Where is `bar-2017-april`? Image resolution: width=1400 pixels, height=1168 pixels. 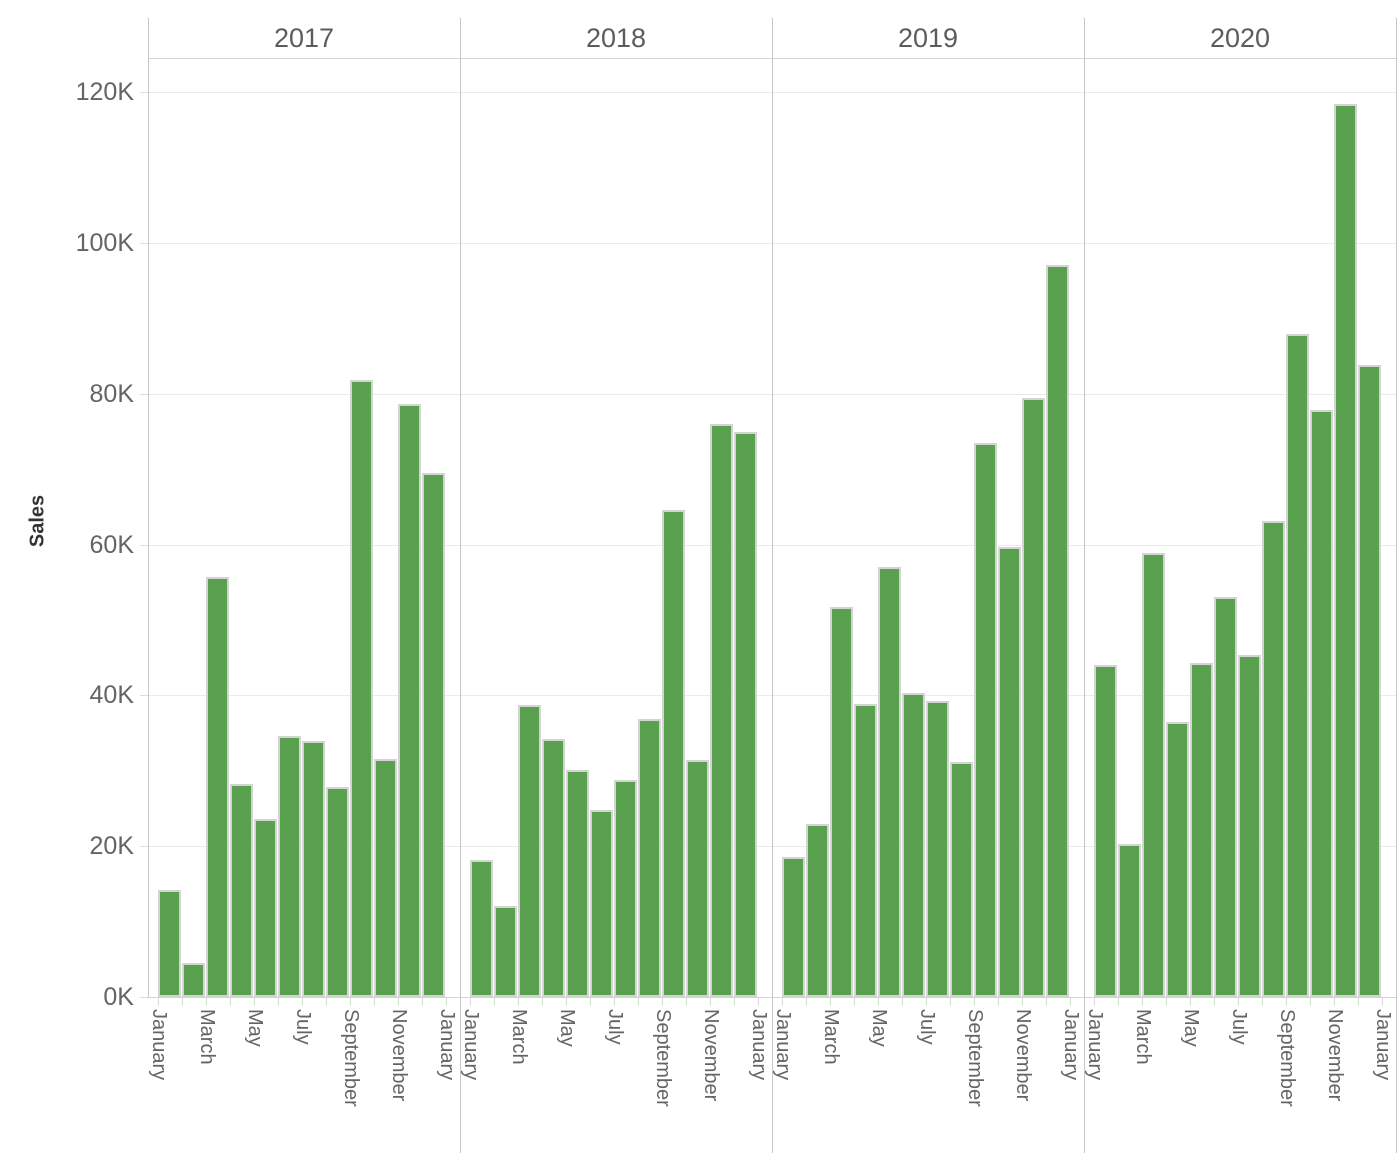 bar-2017-april is located at coordinates (241, 890).